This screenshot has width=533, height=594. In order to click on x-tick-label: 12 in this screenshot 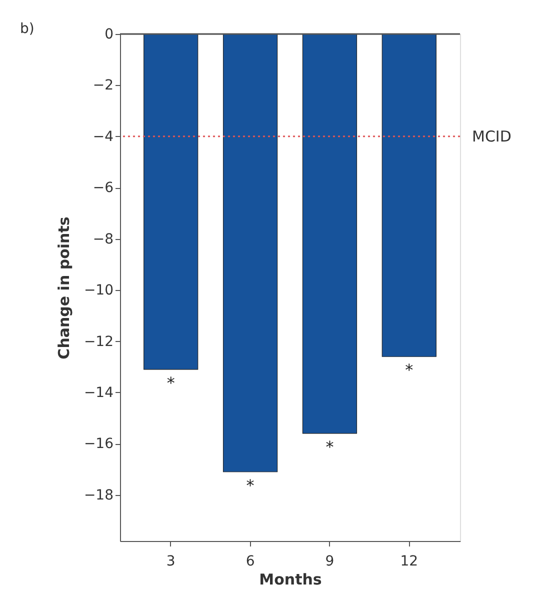, I will do `click(409, 562)`.